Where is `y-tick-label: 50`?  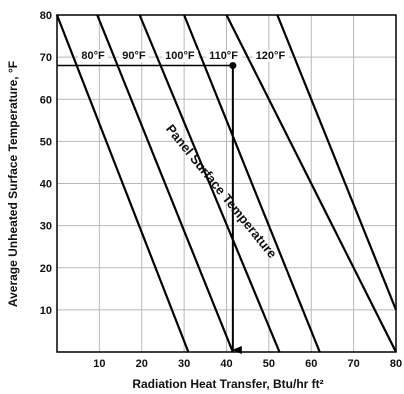 y-tick-label: 50 is located at coordinates (46, 142).